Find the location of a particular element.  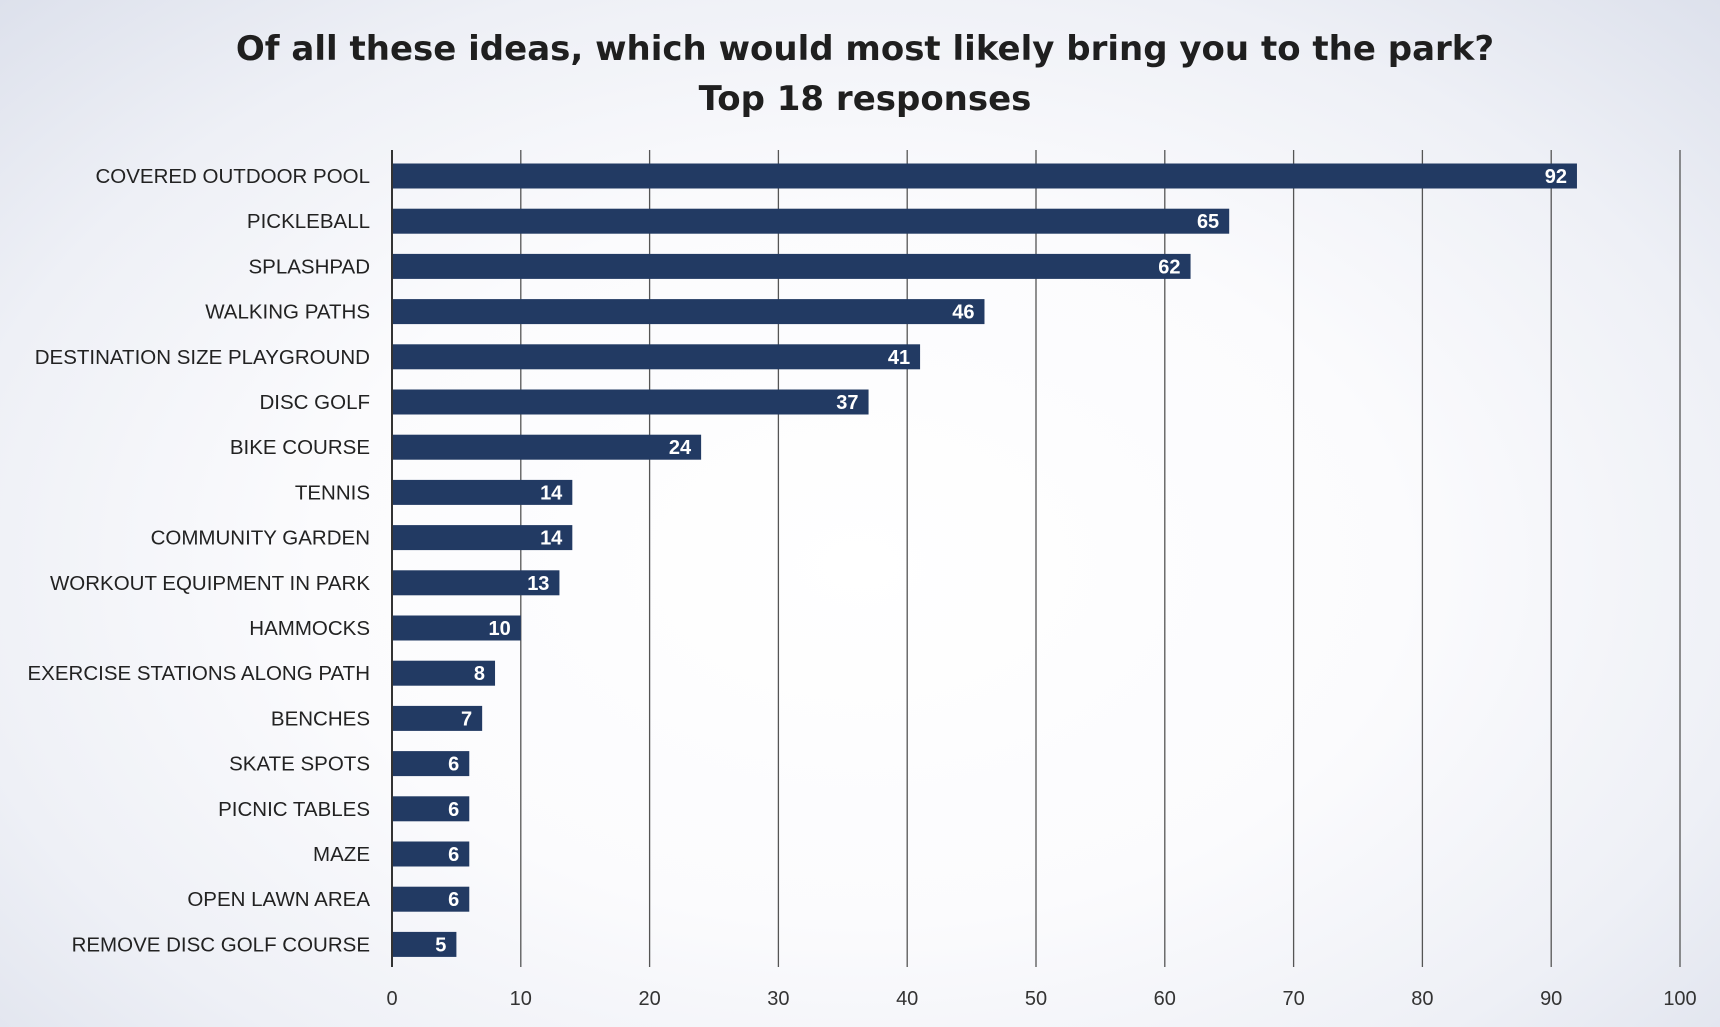

data-label: 37 is located at coordinates (847, 403).